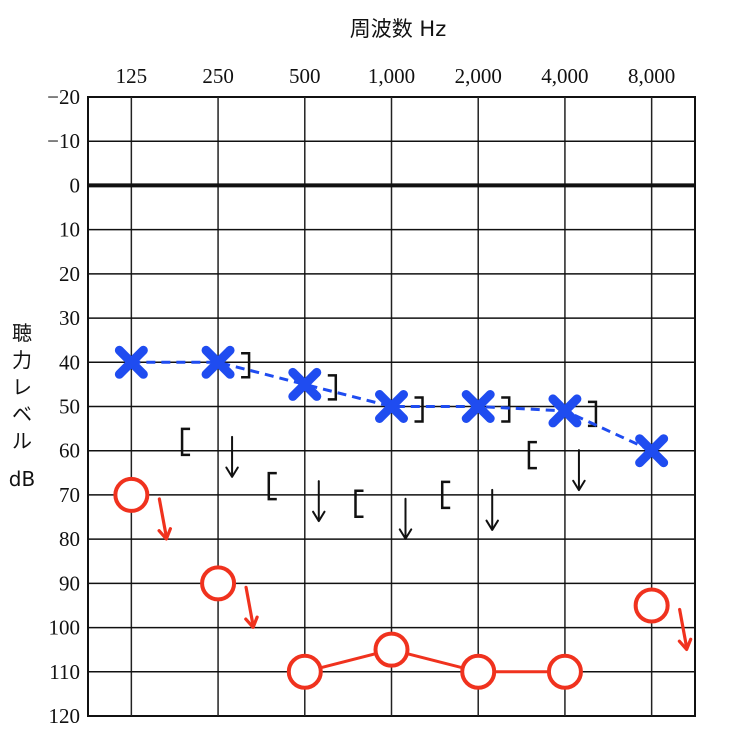 The width and height of the screenshot is (730, 742). Describe the element at coordinates (218, 76) in the screenshot. I see `x-tick-label: 250` at that location.